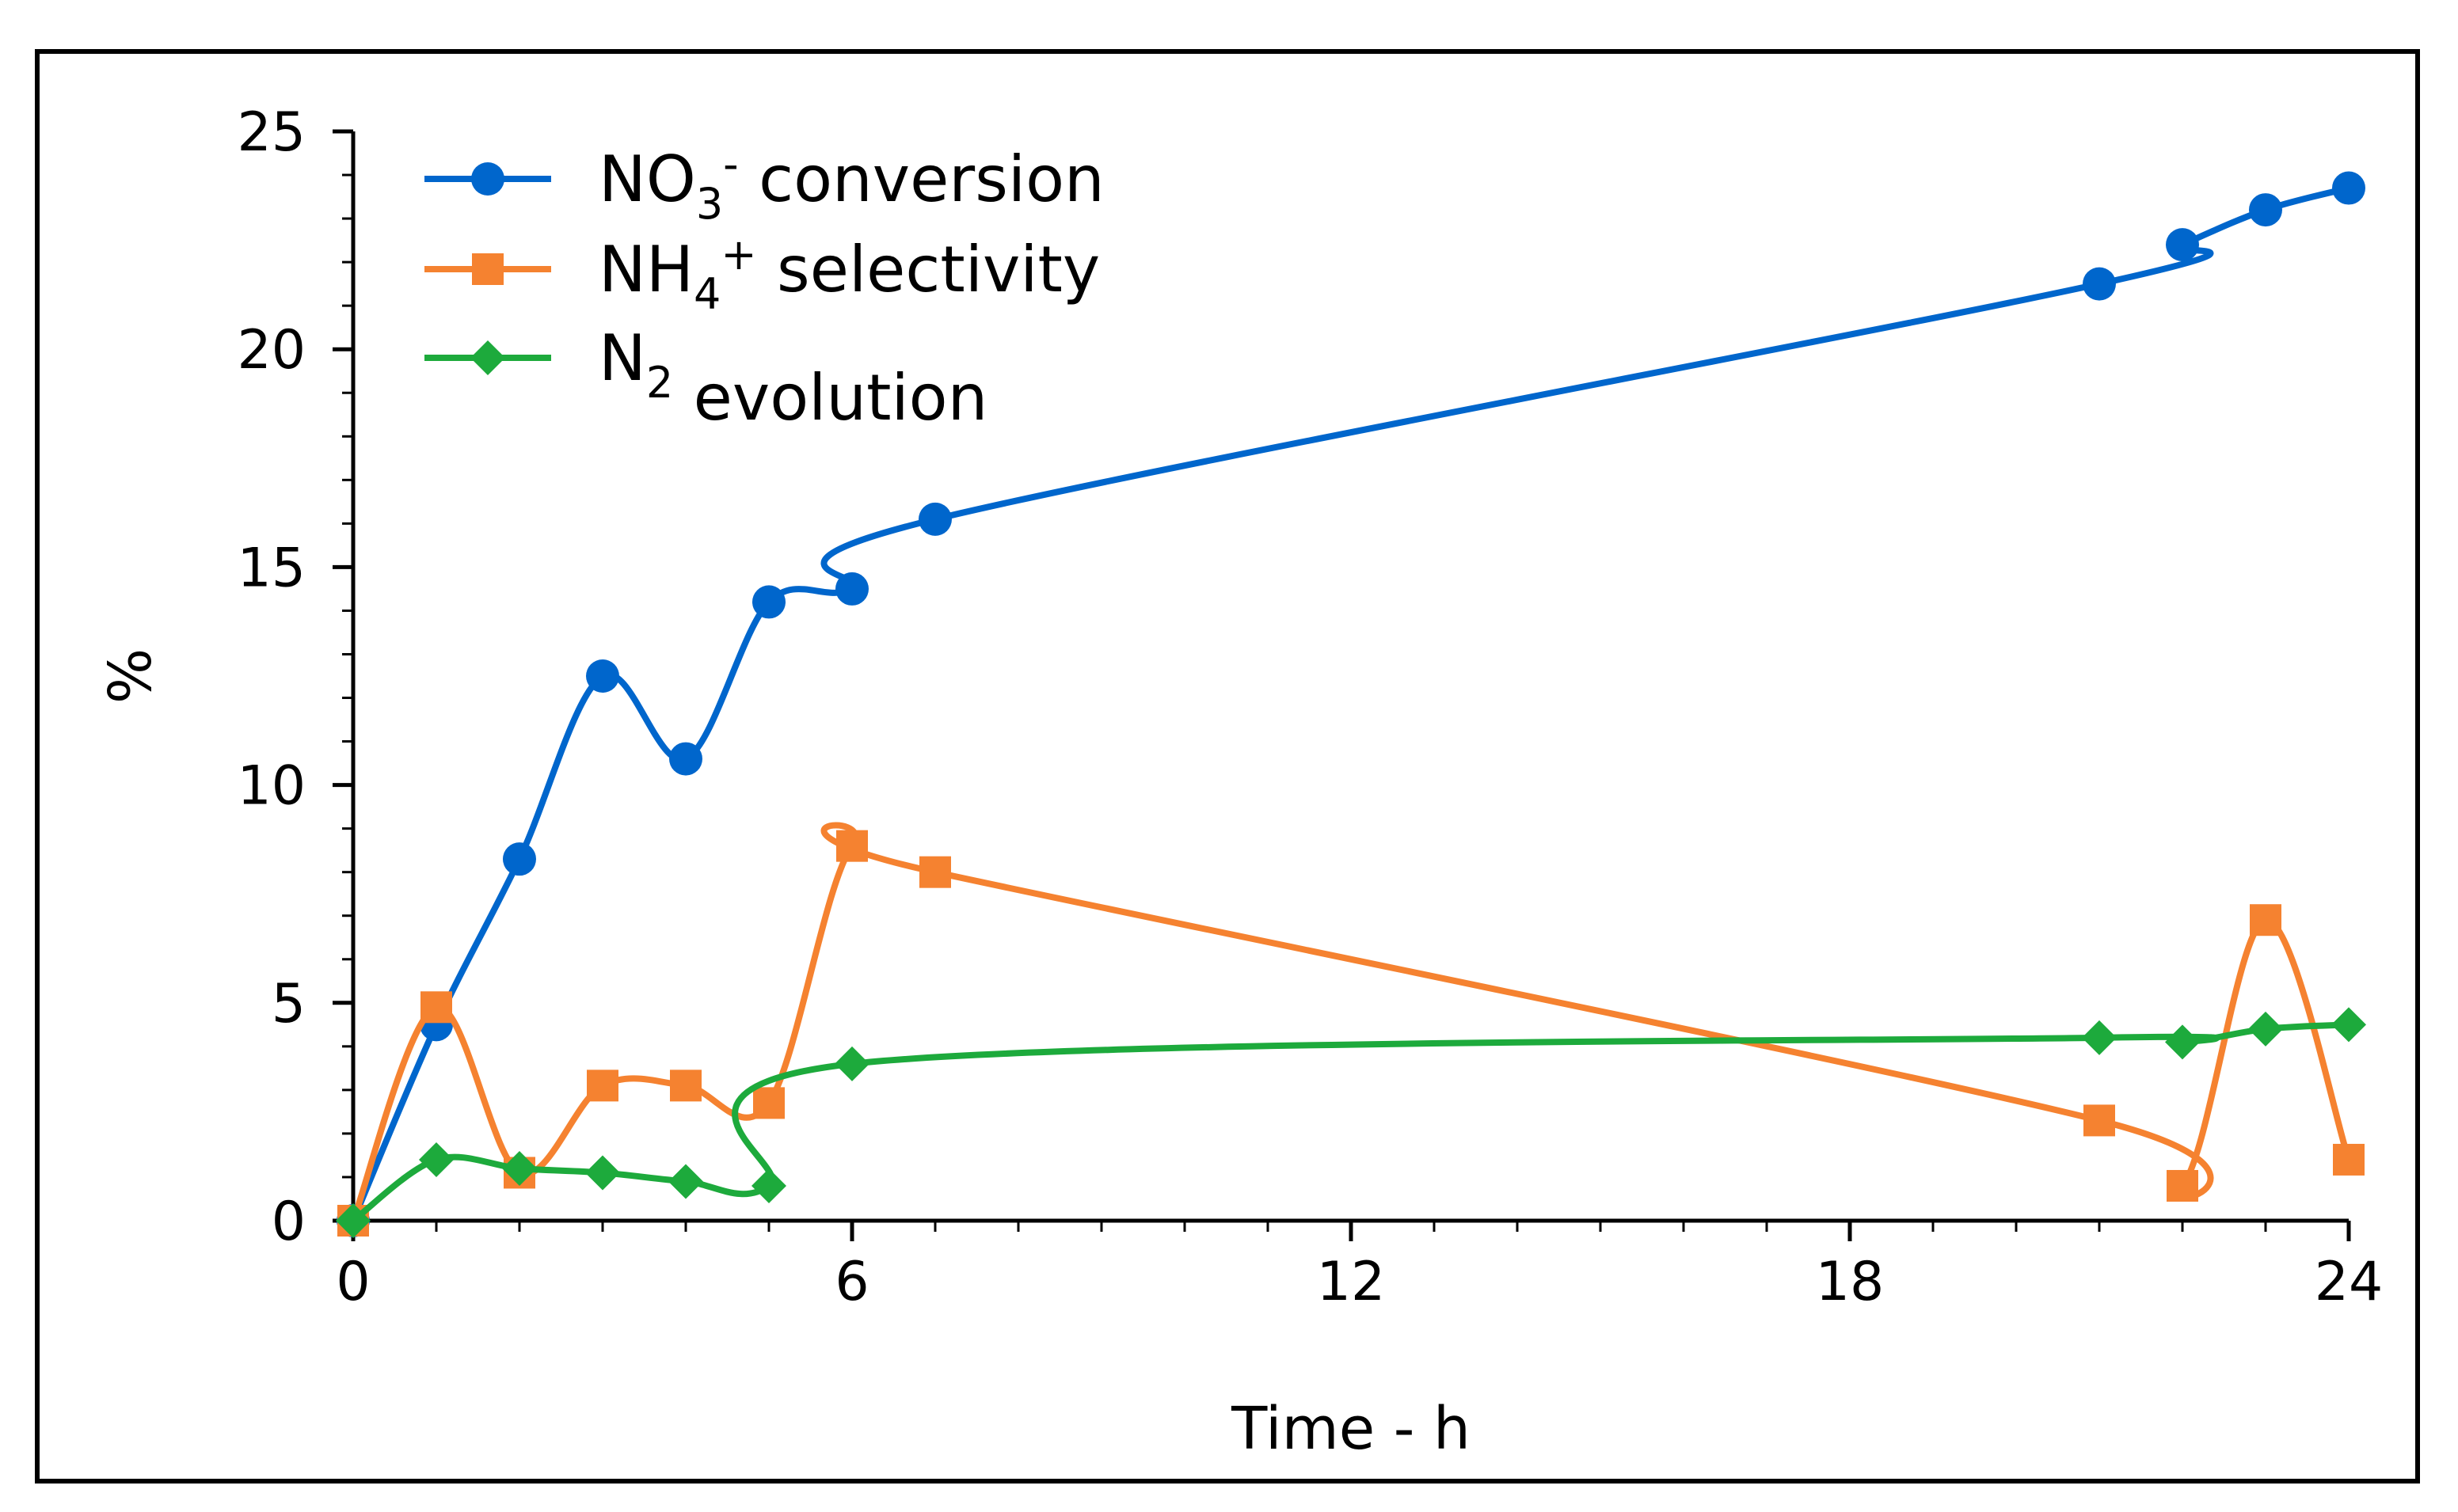  Describe the element at coordinates (131, 676) in the screenshot. I see `y-axis-label: %` at that location.